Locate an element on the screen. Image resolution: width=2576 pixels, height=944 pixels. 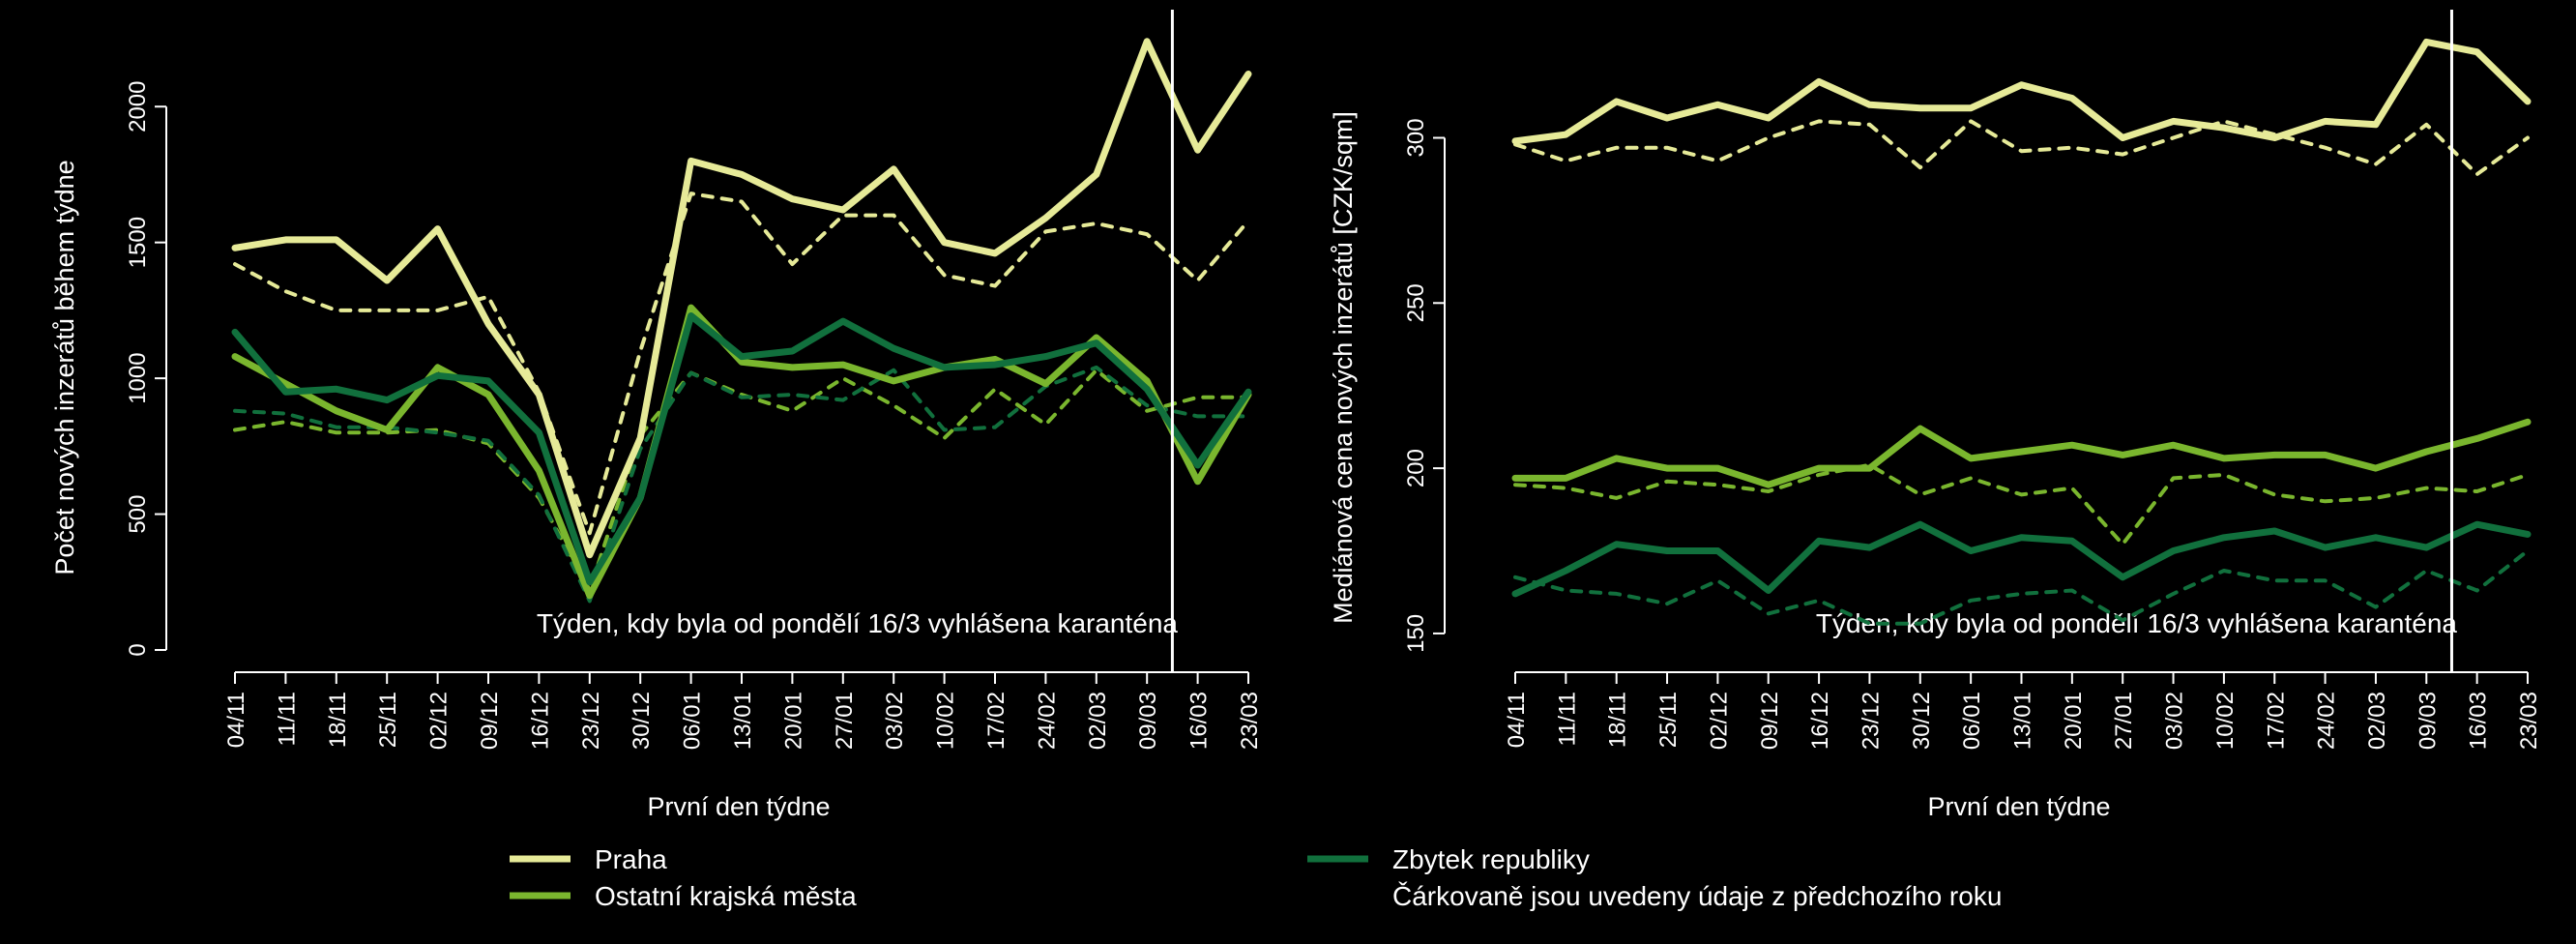
y-axis-label: Mediánová cena nových inzerátů [CZK/sqm] is located at coordinates (1343, 367).